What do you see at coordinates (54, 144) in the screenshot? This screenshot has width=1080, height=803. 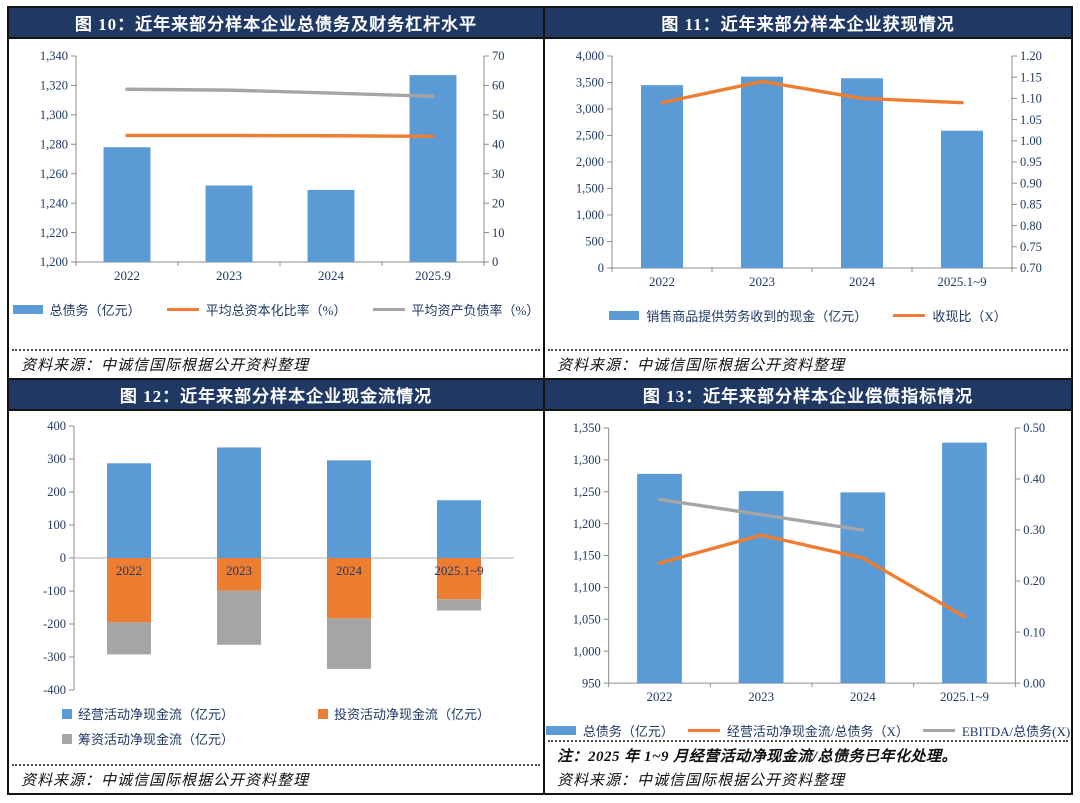 I see `svg-text: 1,280` at bounding box center [54, 144].